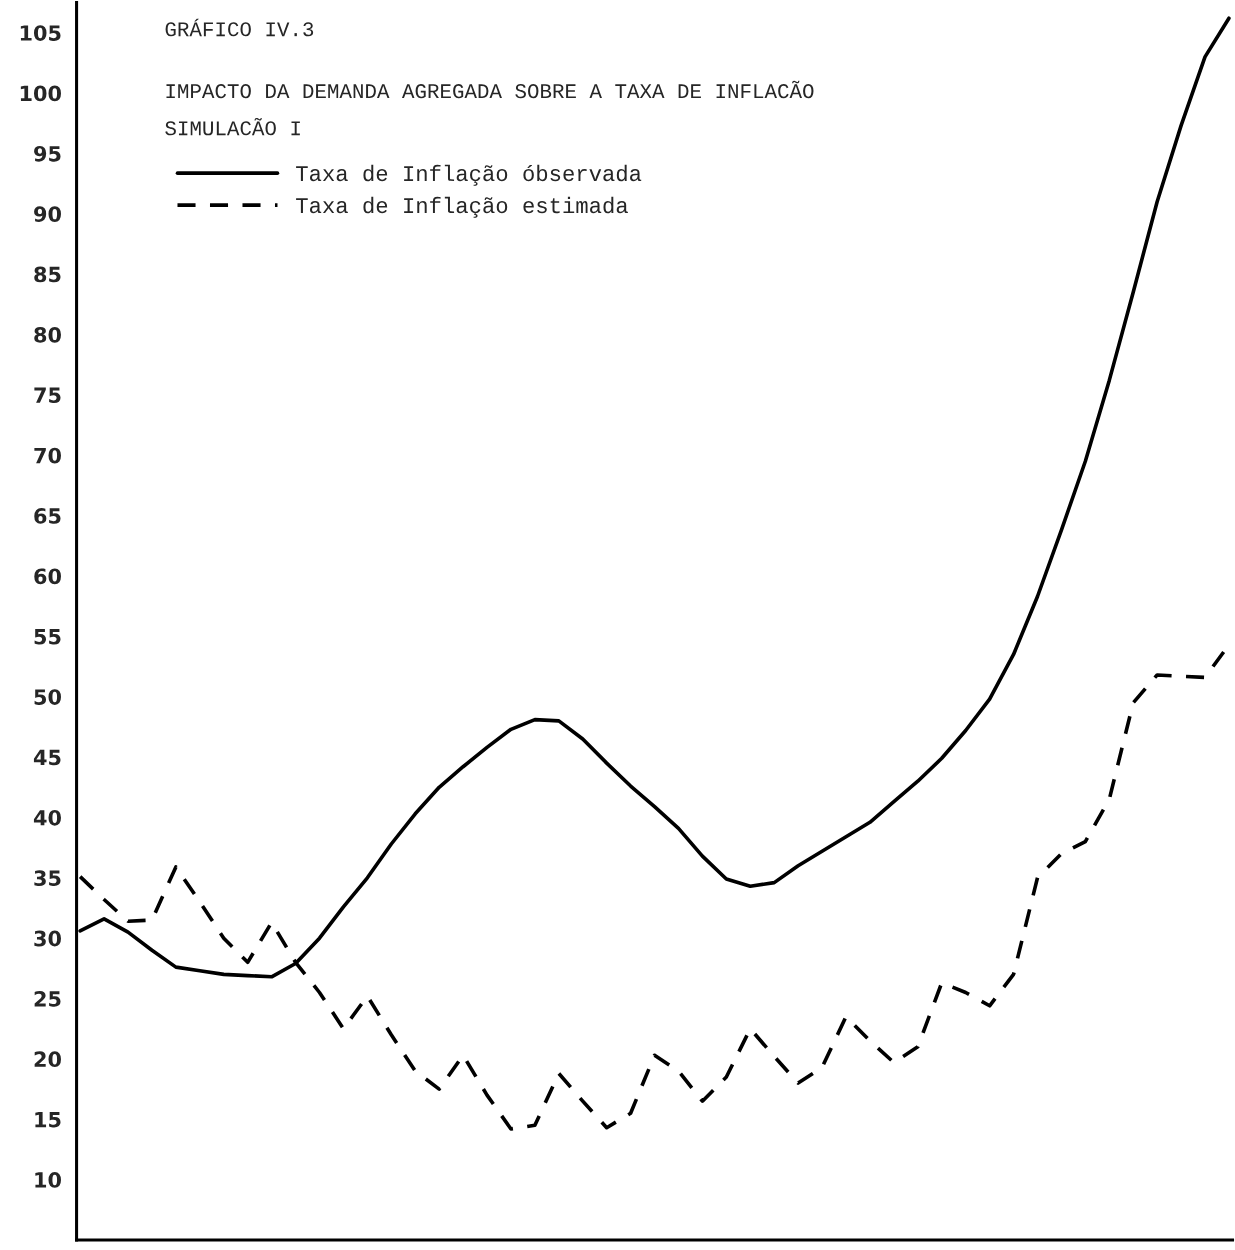 The width and height of the screenshot is (1235, 1250). Describe the element at coordinates (47, 455) in the screenshot. I see `y-tick-label: 70` at that location.